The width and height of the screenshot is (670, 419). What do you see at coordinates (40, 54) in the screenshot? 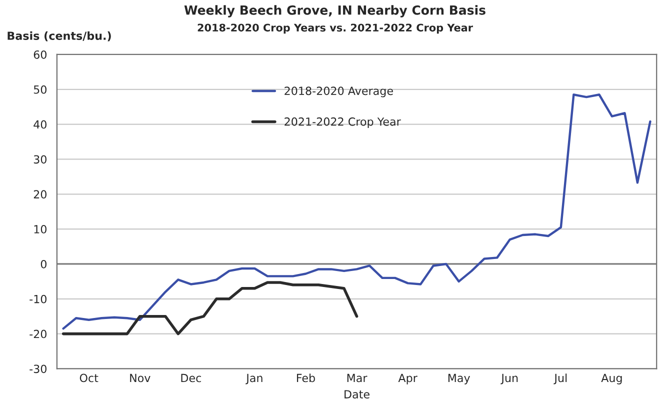
I see `y-tick-label: 60` at bounding box center [40, 54].